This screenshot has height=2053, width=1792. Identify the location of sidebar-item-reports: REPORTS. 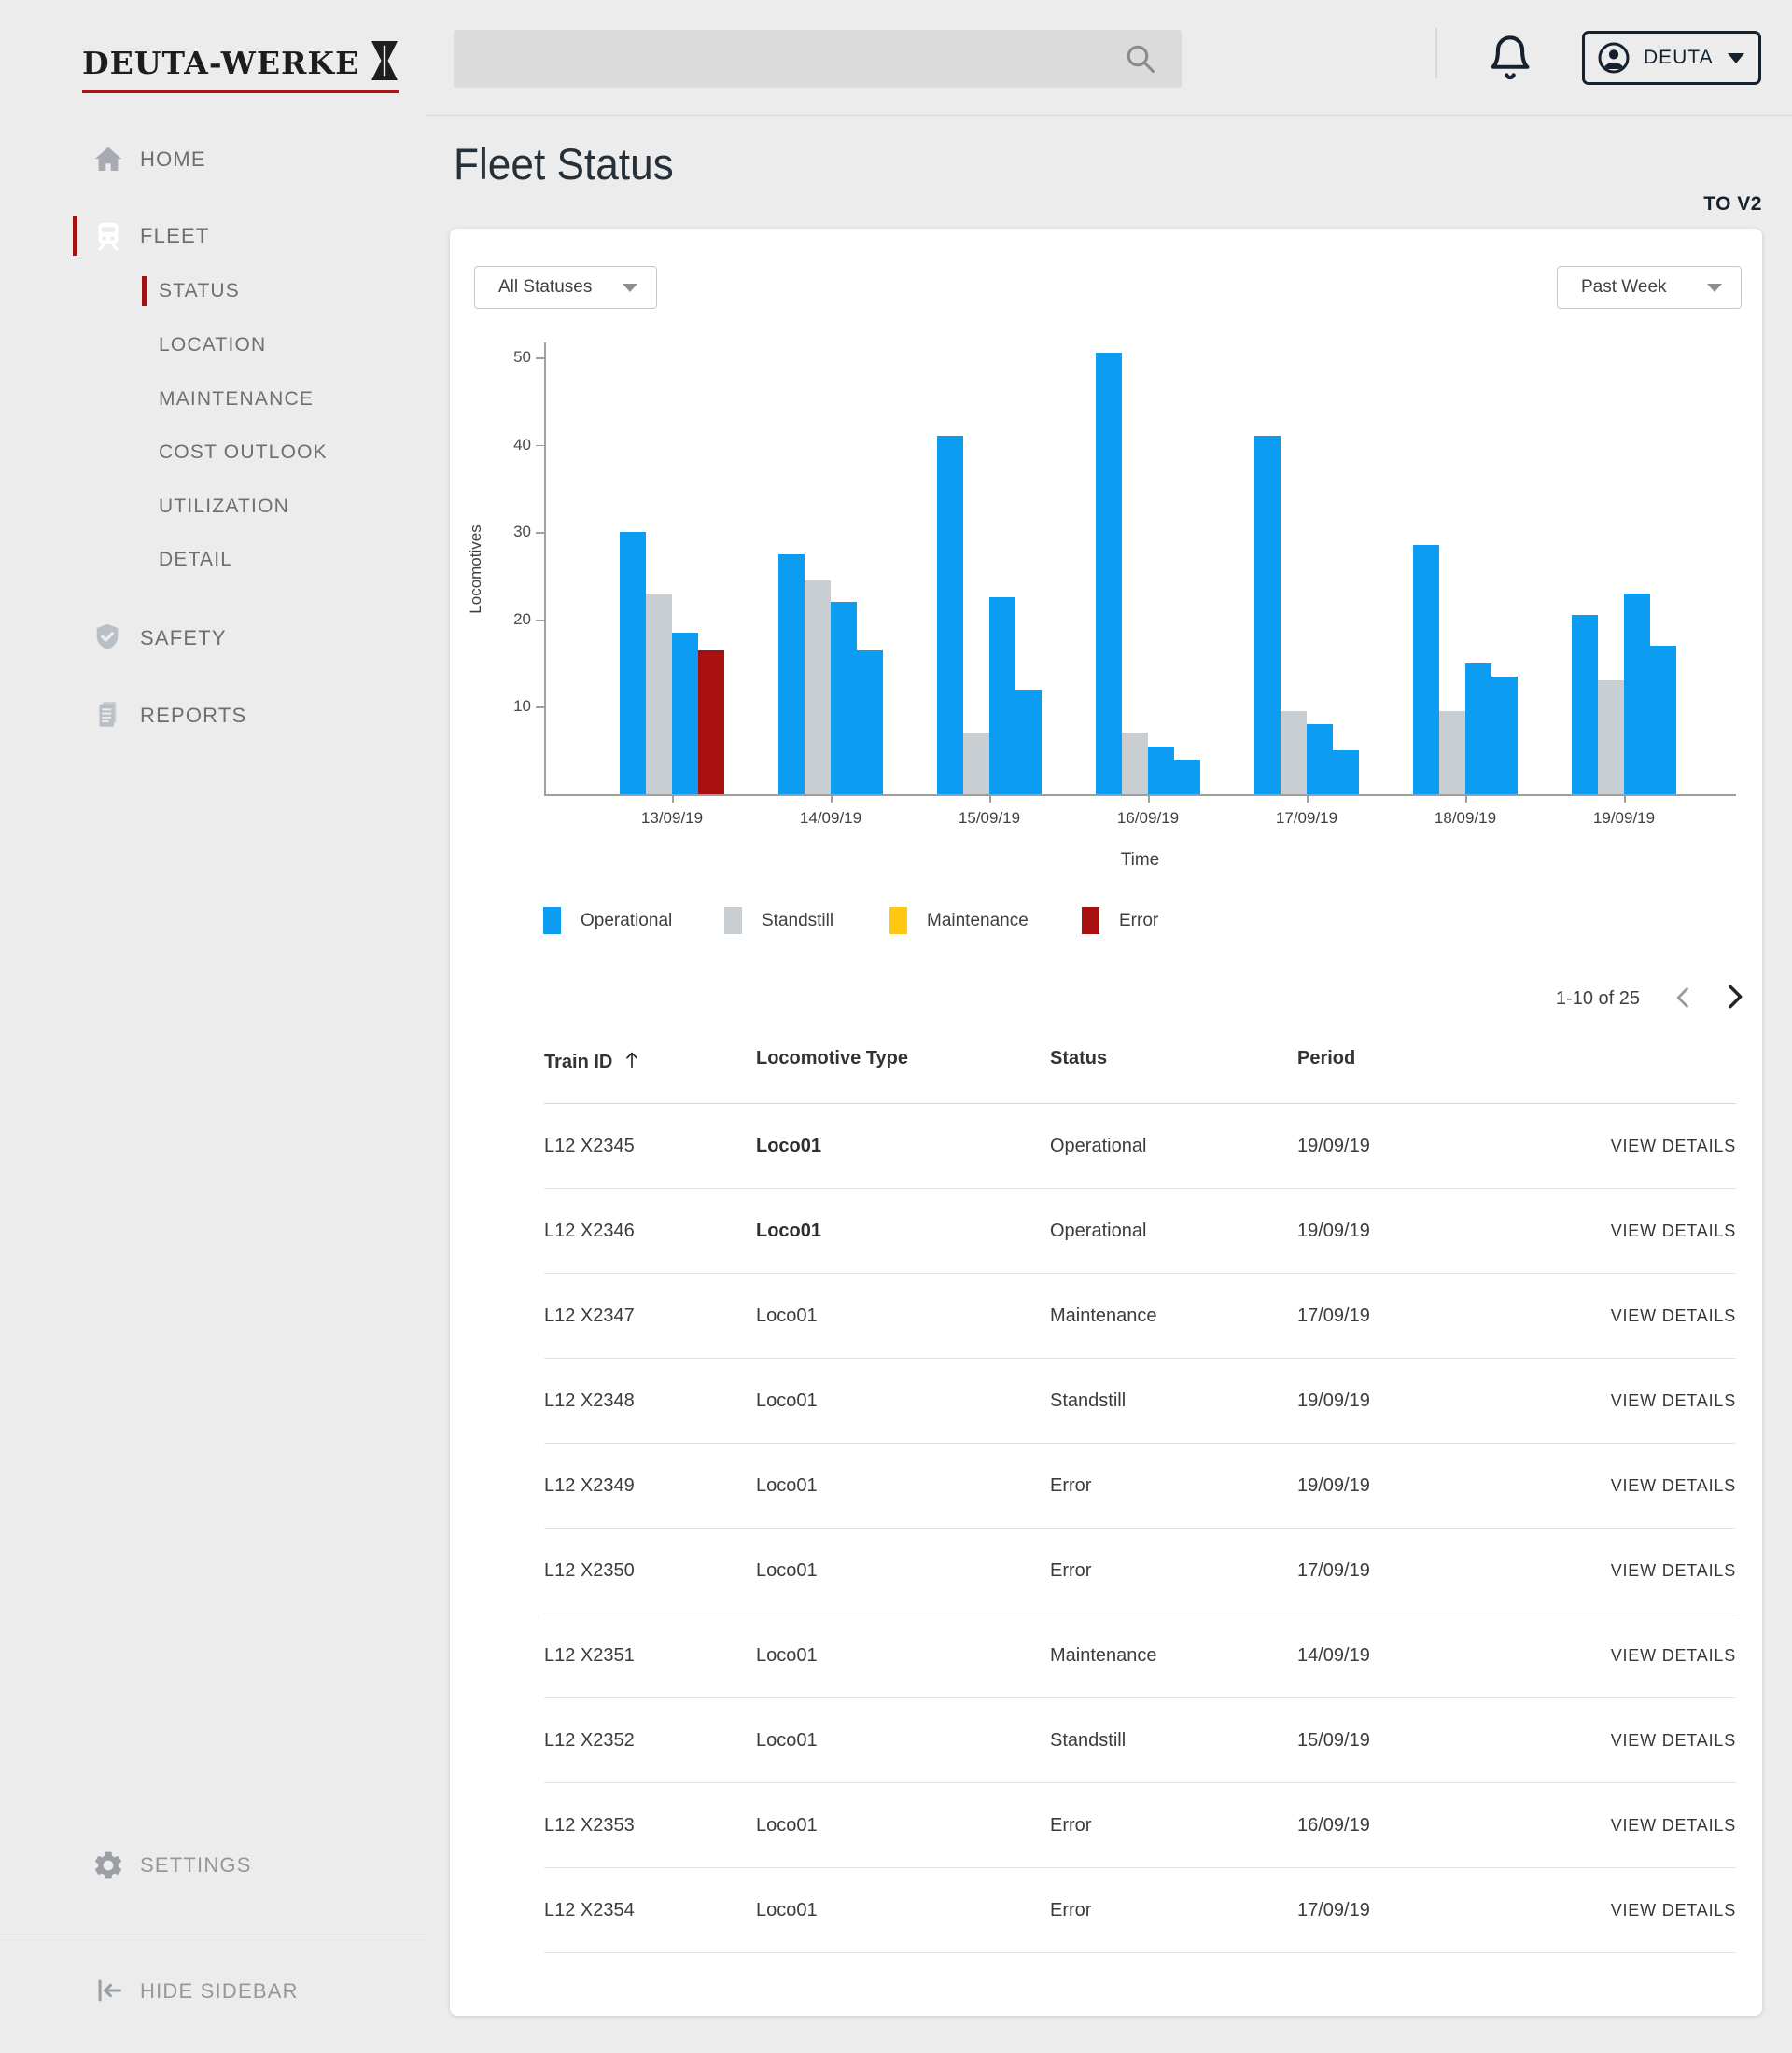
(213, 715).